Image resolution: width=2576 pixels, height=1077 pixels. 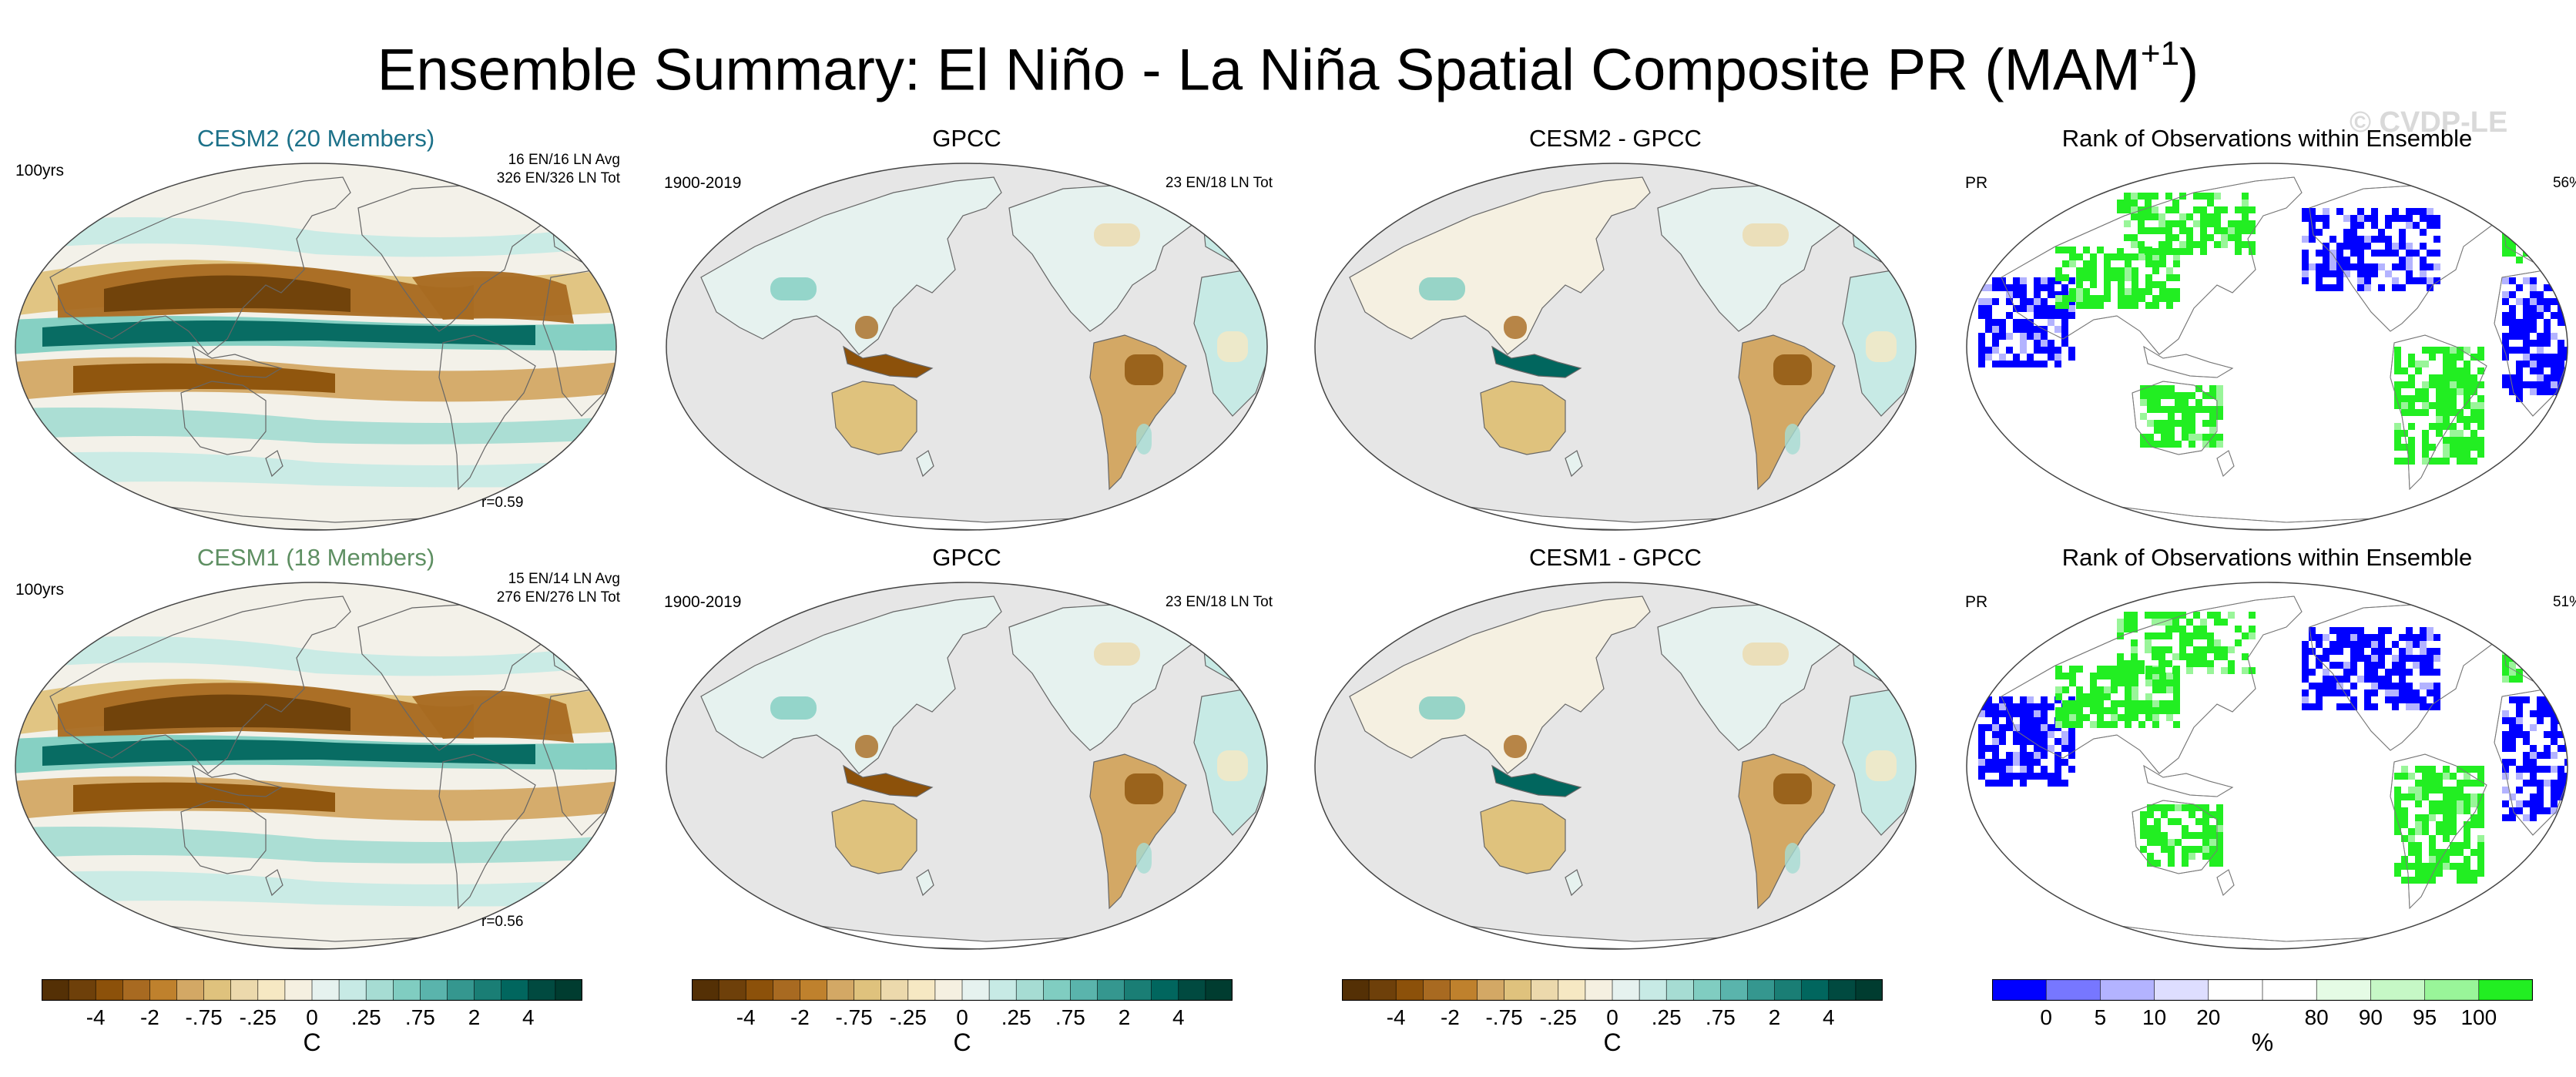 What do you see at coordinates (288, 753) in the screenshot?
I see `field-band` at bounding box center [288, 753].